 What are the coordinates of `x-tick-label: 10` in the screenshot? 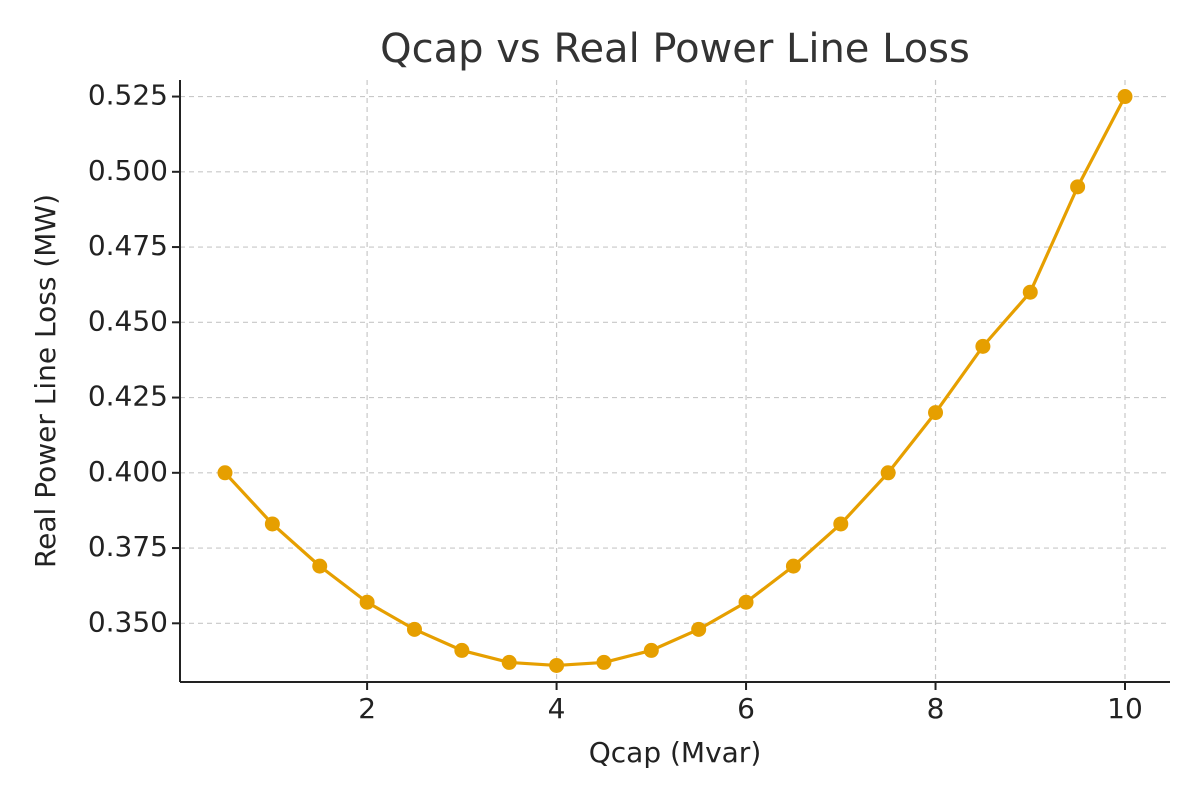 It's located at (1125, 708).